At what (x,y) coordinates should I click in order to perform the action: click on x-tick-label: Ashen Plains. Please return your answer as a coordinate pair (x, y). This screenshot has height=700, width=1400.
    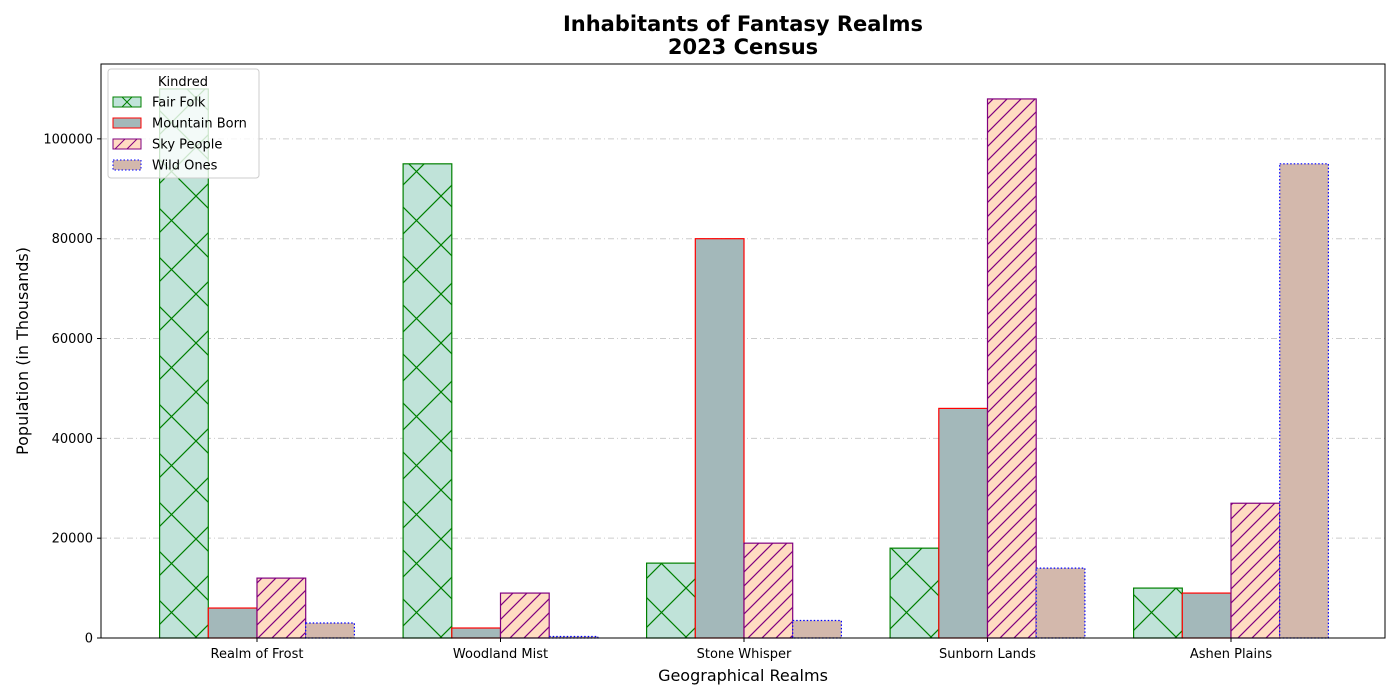
    Looking at the image, I should click on (1231, 654).